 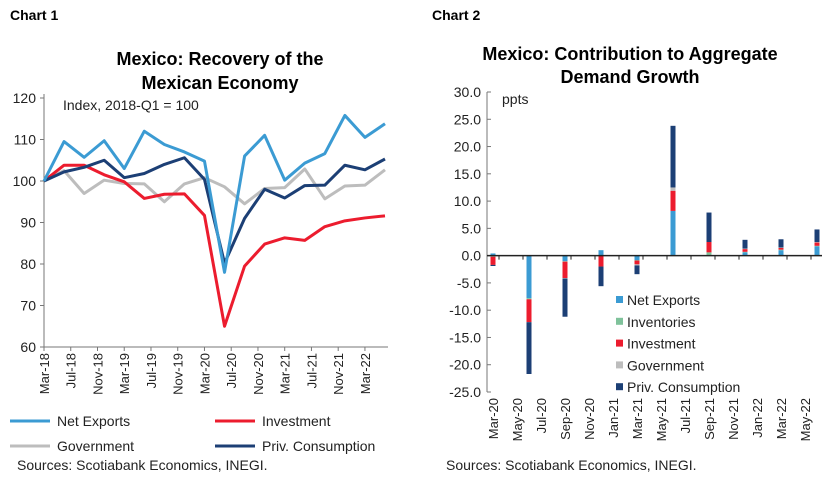 What do you see at coordinates (630, 54) in the screenshot?
I see `chart2-title-line: Mexico: Contribution to Aggregate` at bounding box center [630, 54].